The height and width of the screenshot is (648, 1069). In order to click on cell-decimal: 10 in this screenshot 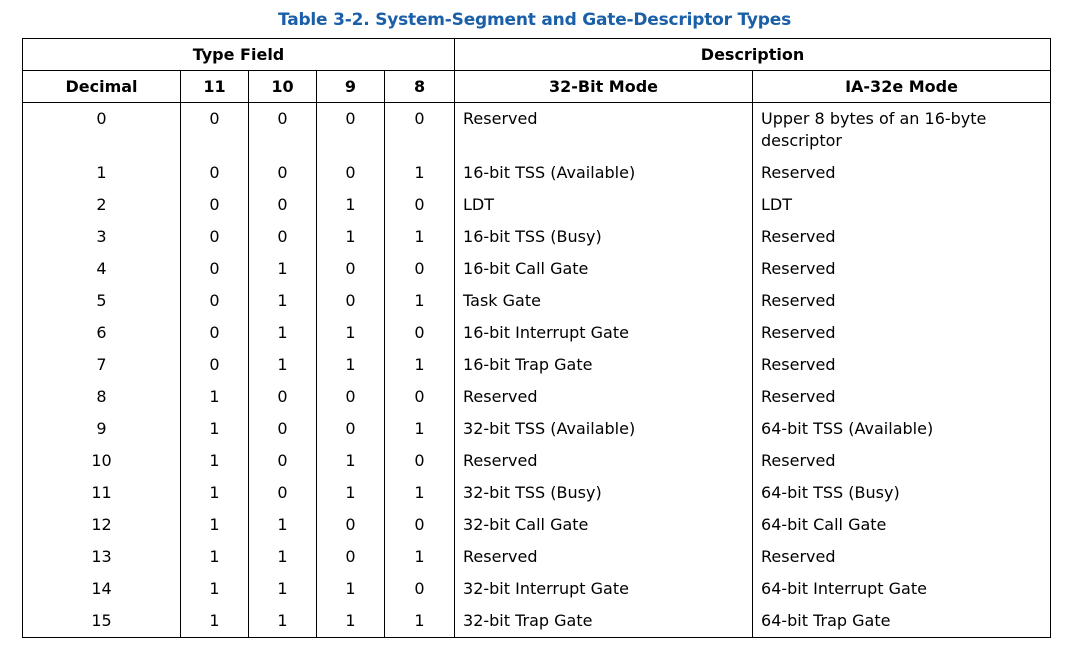, I will do `click(101, 461)`.